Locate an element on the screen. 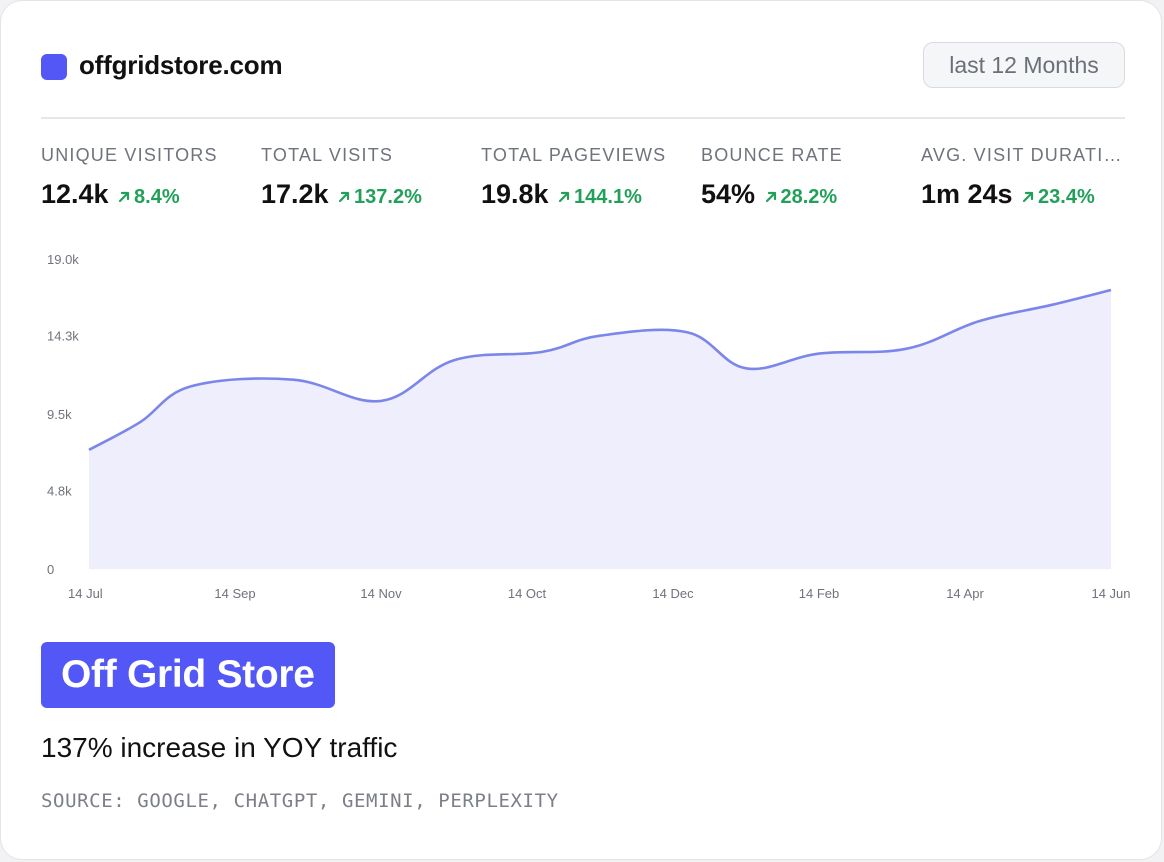  metric-total-visits: TOTAL VISITS 17.2k 137.2% is located at coordinates (364, 177).